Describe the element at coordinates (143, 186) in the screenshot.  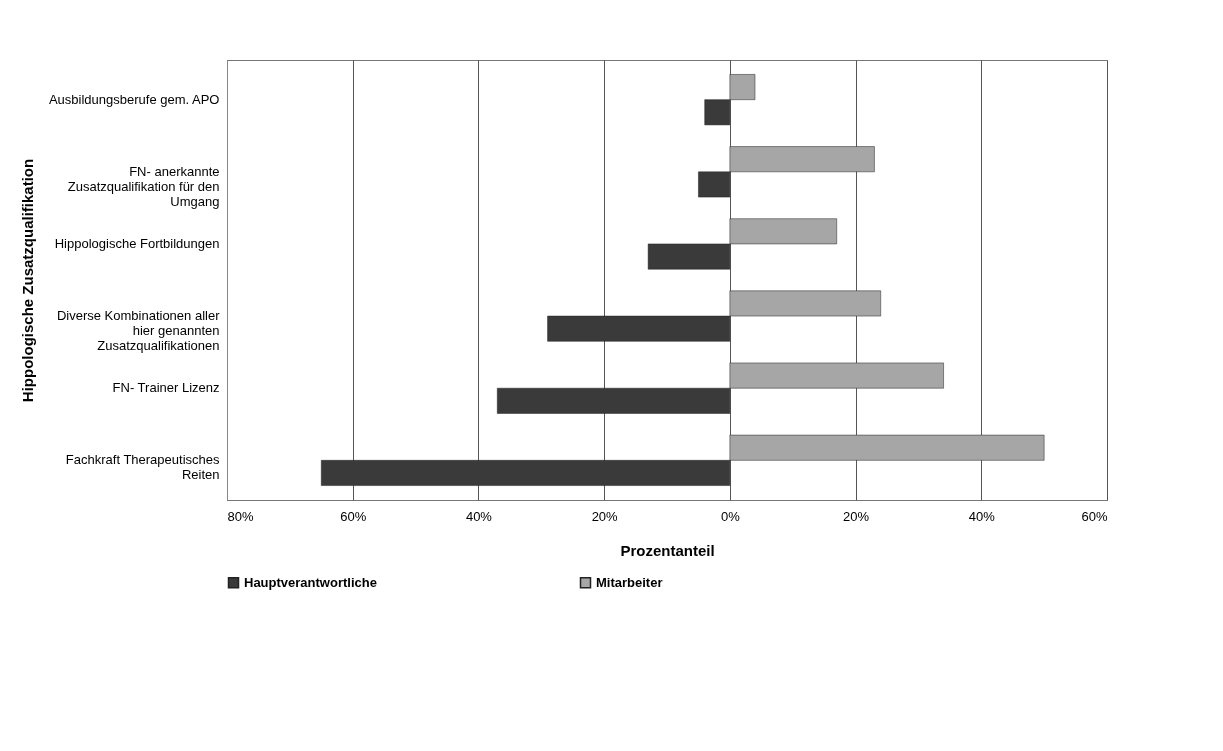
I see `y-tick-label: FN- anerkannte Zusatzqualifikation für den Umgang` at that location.